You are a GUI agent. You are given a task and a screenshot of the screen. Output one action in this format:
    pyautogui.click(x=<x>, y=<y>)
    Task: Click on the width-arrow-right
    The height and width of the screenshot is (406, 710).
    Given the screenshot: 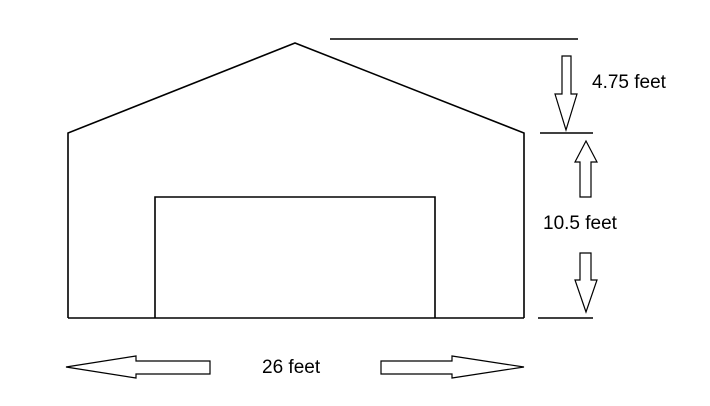 What is the action you would take?
    pyautogui.click(x=452, y=367)
    